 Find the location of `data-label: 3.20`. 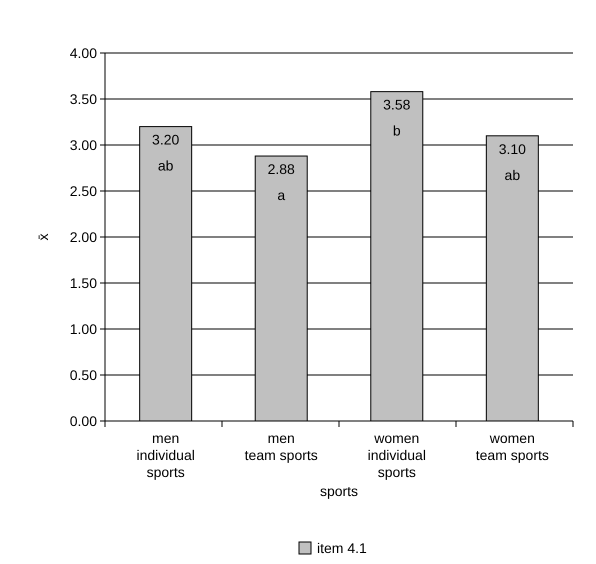

data-label: 3.20 is located at coordinates (166, 140).